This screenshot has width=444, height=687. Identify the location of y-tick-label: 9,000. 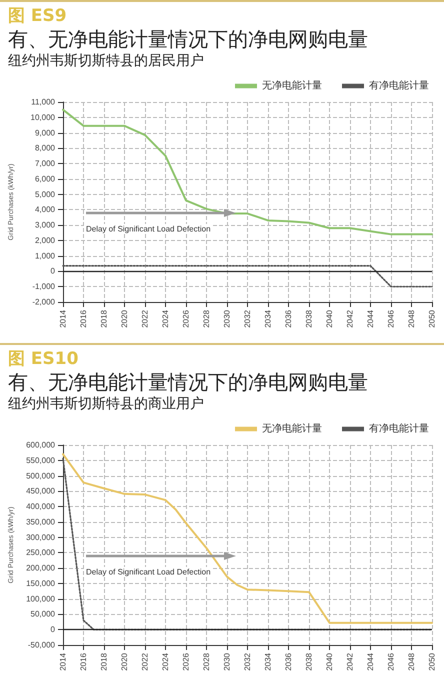
(45, 133).